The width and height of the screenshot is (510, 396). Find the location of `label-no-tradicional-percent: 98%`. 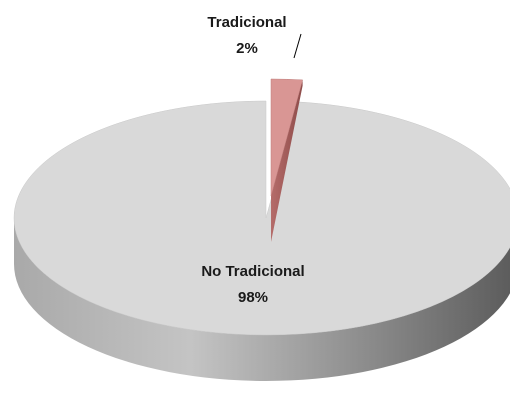

label-no-tradicional-percent: 98% is located at coordinates (253, 297).